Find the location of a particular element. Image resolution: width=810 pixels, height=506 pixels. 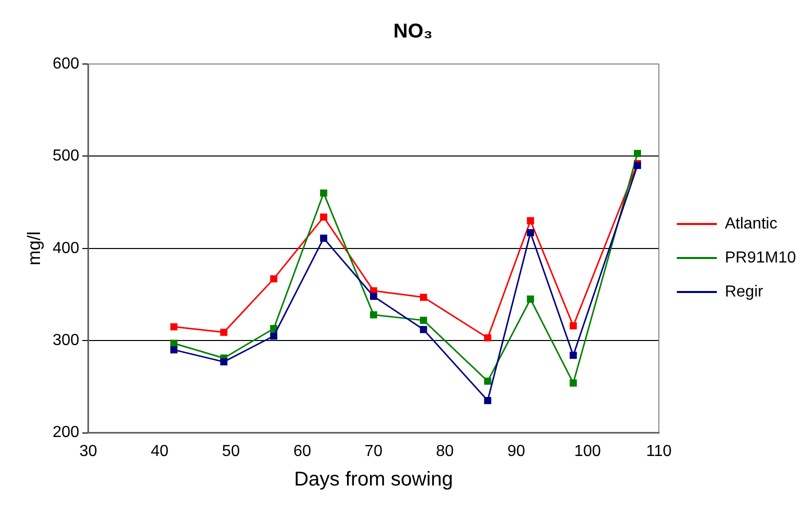

x-tick-label: 110 is located at coordinates (659, 451).